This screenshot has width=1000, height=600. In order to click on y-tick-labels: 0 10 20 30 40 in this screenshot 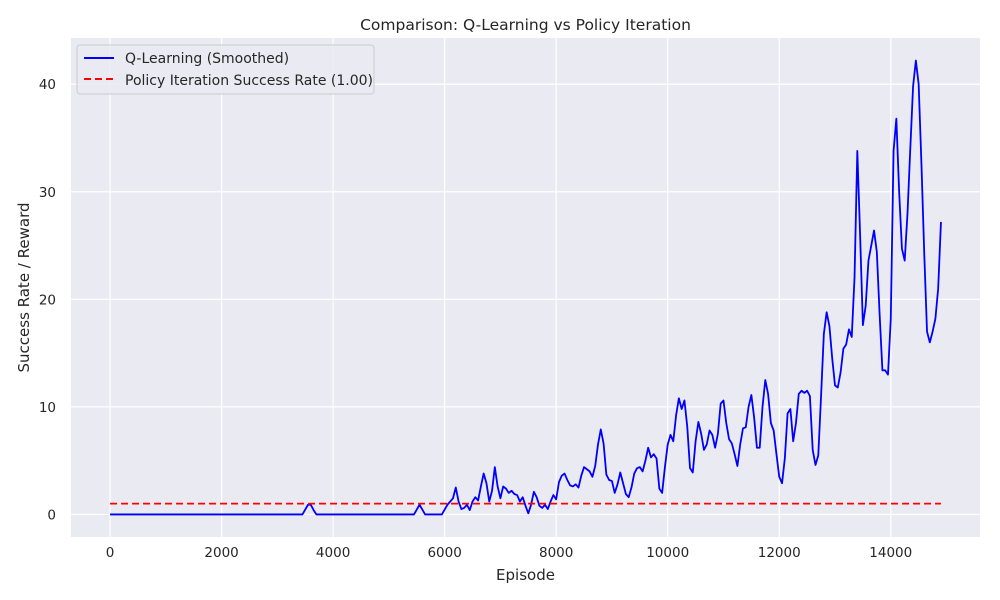, I will do `click(47, 300)`.